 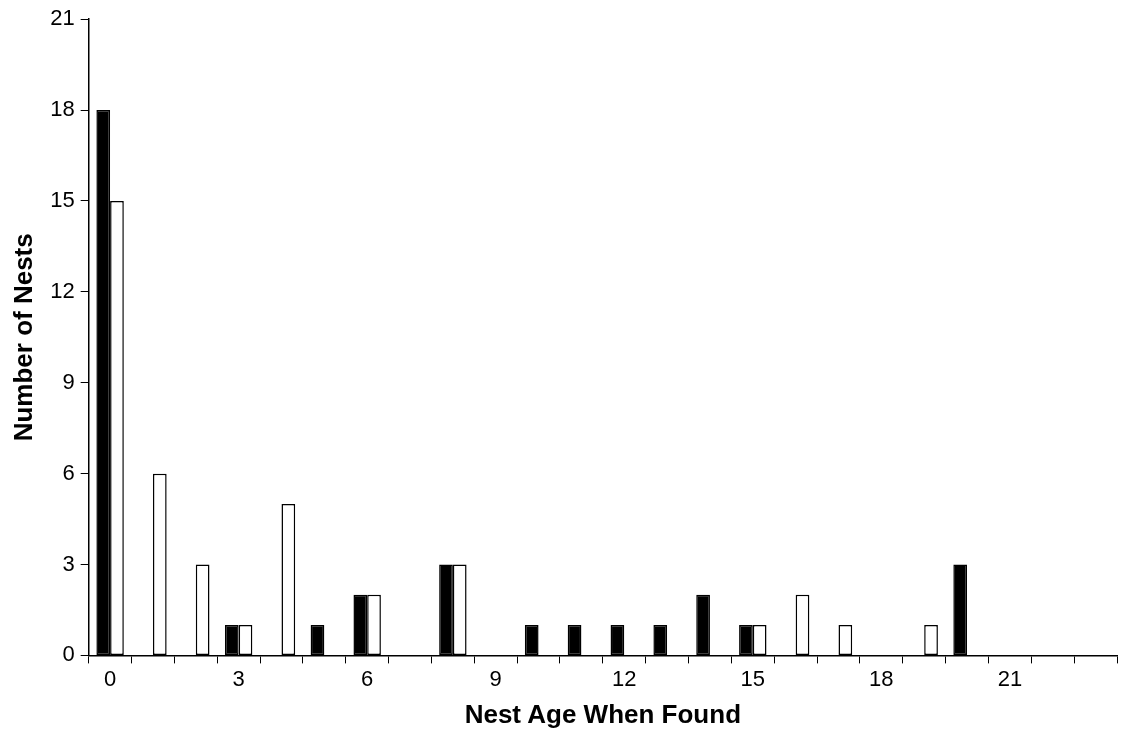 What do you see at coordinates (68, 381) in the screenshot?
I see `y-tick-label: 9` at bounding box center [68, 381].